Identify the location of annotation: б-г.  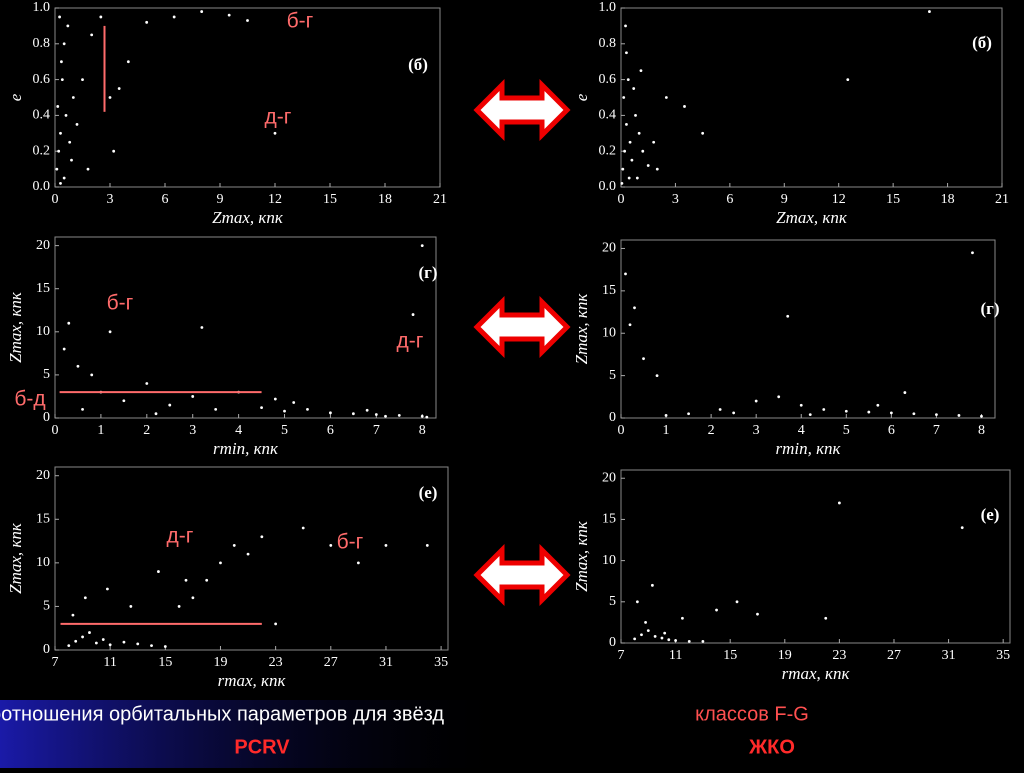
(120, 303).